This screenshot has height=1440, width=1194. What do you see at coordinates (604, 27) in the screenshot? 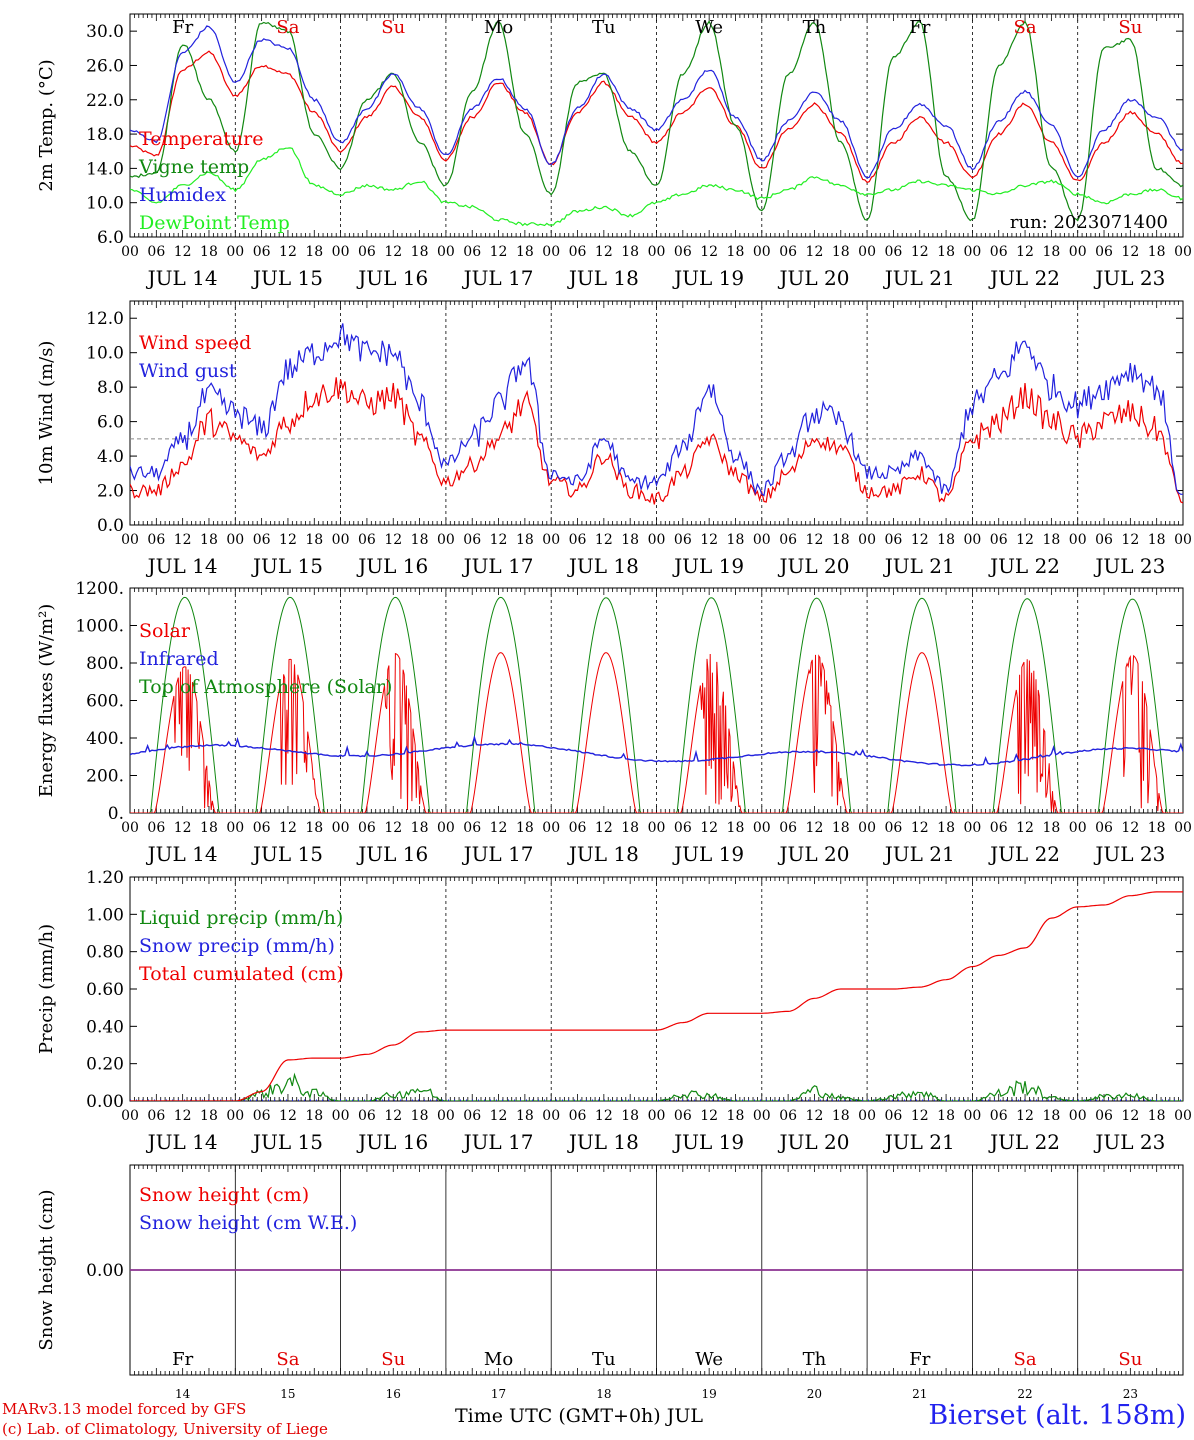
I see `weekday-label: Tu` at bounding box center [604, 27].